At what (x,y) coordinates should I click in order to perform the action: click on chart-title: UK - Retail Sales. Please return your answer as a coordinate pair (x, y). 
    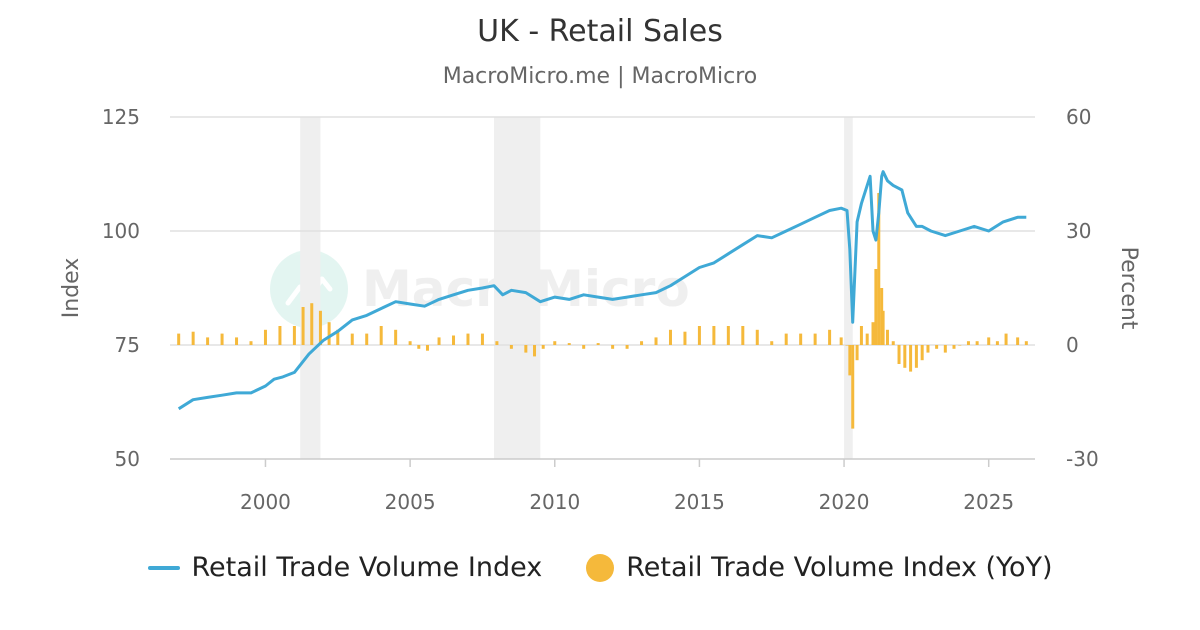
    Looking at the image, I should click on (600, 31).